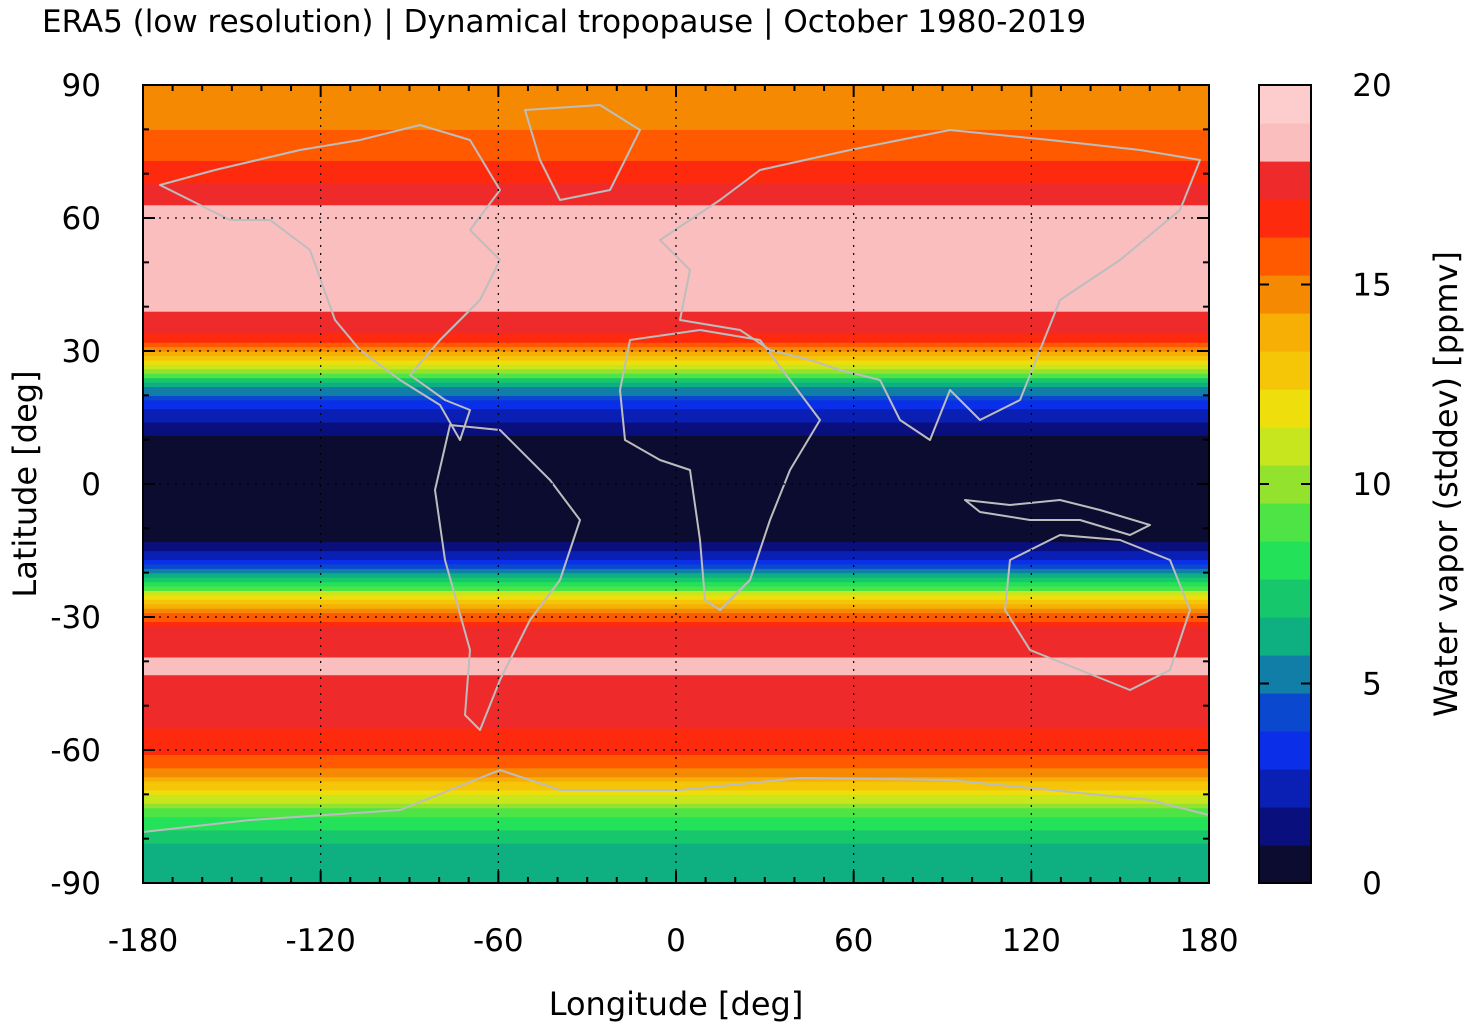 This screenshot has width=1471, height=1029. I want to click on y-tick-label: 0, so click(91, 485).